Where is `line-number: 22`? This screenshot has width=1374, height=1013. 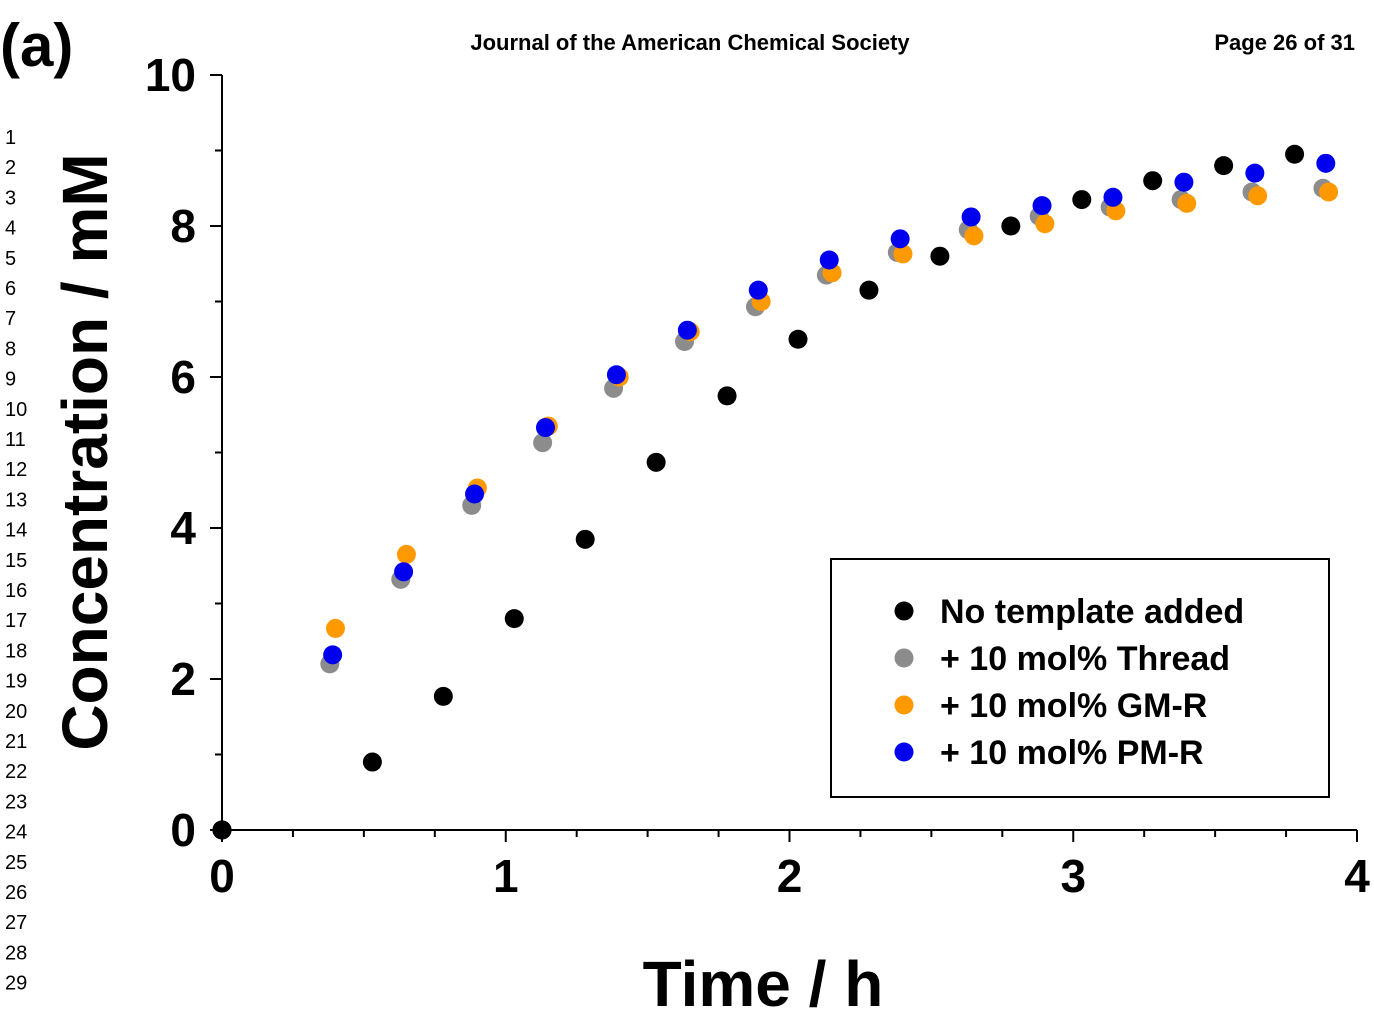 line-number: 22 is located at coordinates (16, 772).